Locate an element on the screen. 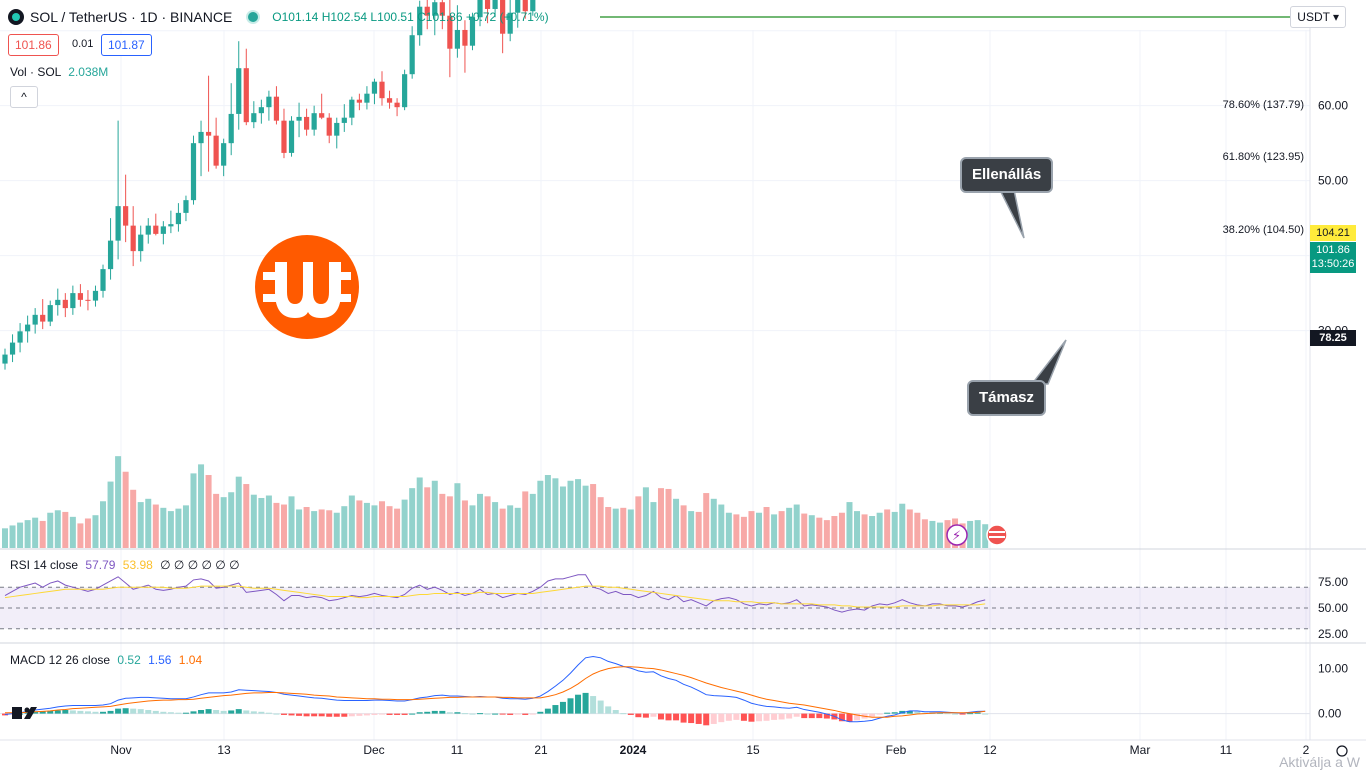 This screenshot has width=1366, height=770. resistance-callout: Ellenállás is located at coordinates (1007, 175).